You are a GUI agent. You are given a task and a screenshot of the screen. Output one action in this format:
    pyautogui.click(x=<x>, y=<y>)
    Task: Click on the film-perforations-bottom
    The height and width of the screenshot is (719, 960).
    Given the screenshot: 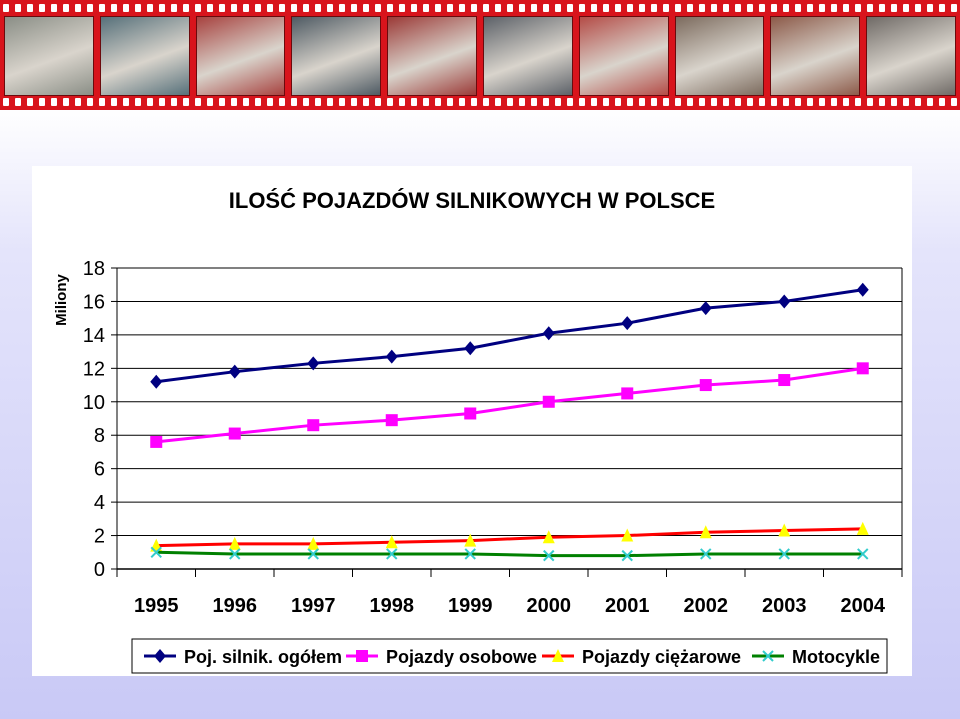 What is the action you would take?
    pyautogui.click(x=480, y=102)
    